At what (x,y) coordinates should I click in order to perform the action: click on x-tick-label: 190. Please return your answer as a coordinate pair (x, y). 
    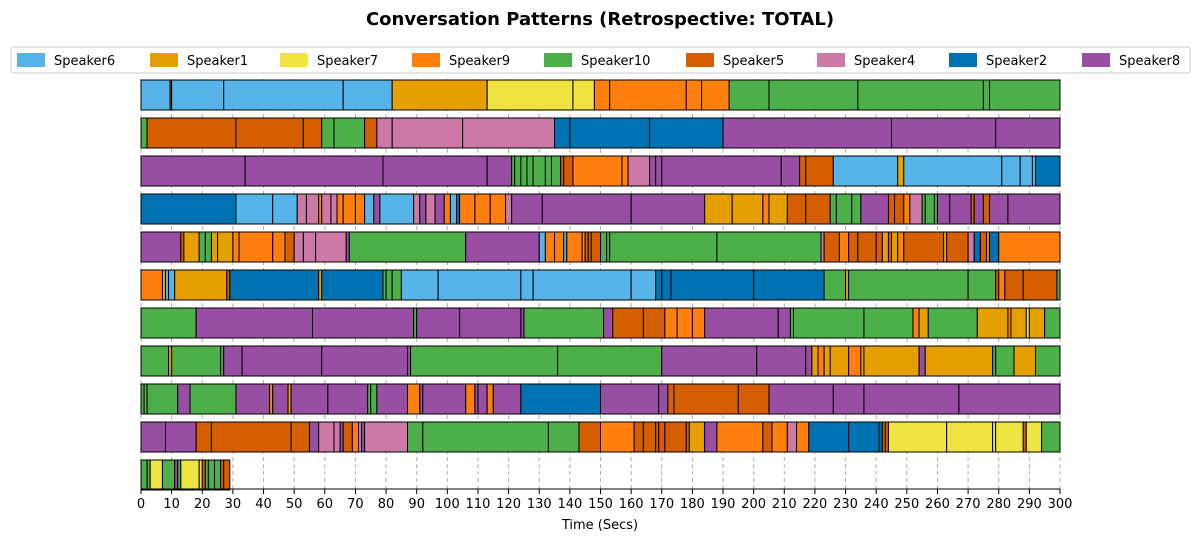
    Looking at the image, I should click on (723, 504).